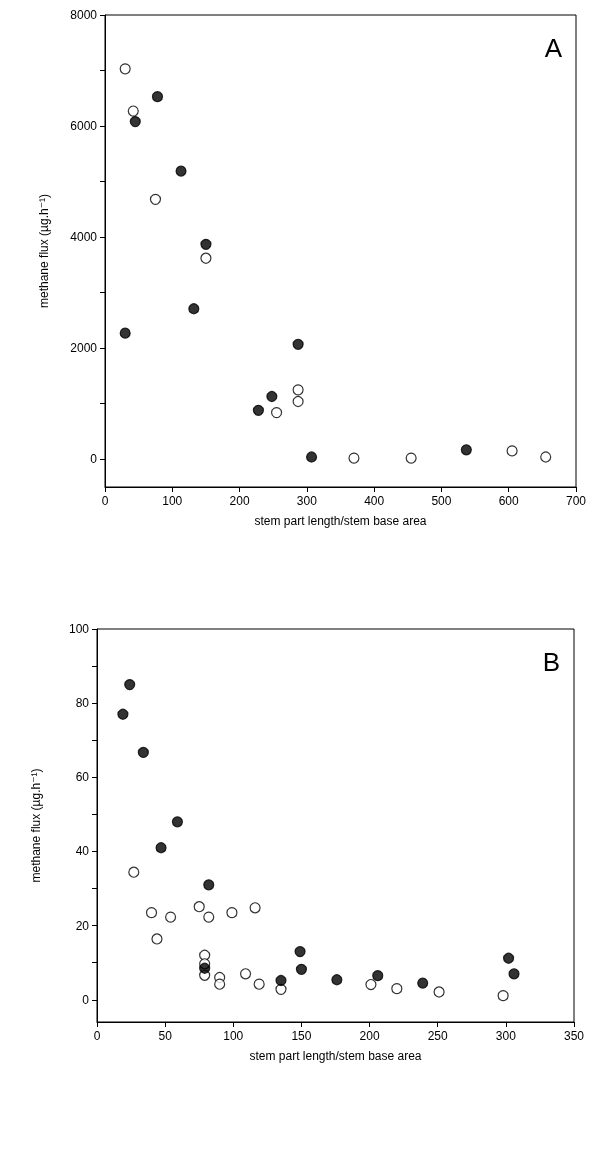 The width and height of the screenshot is (595, 1163). What do you see at coordinates (84, 348) in the screenshot?
I see `y-tick-label: 2000` at bounding box center [84, 348].